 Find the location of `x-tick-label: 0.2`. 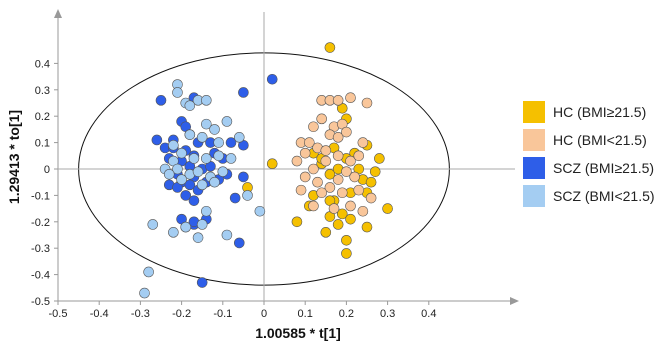

x-tick-label: 0.2 is located at coordinates (346, 314).